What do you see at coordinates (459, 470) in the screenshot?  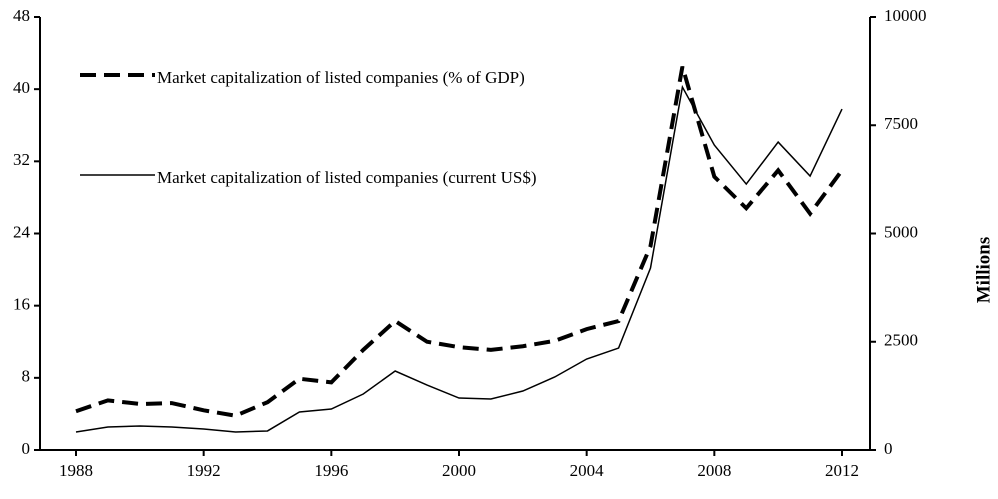 I see `x-tick-label: 2000` at bounding box center [459, 470].